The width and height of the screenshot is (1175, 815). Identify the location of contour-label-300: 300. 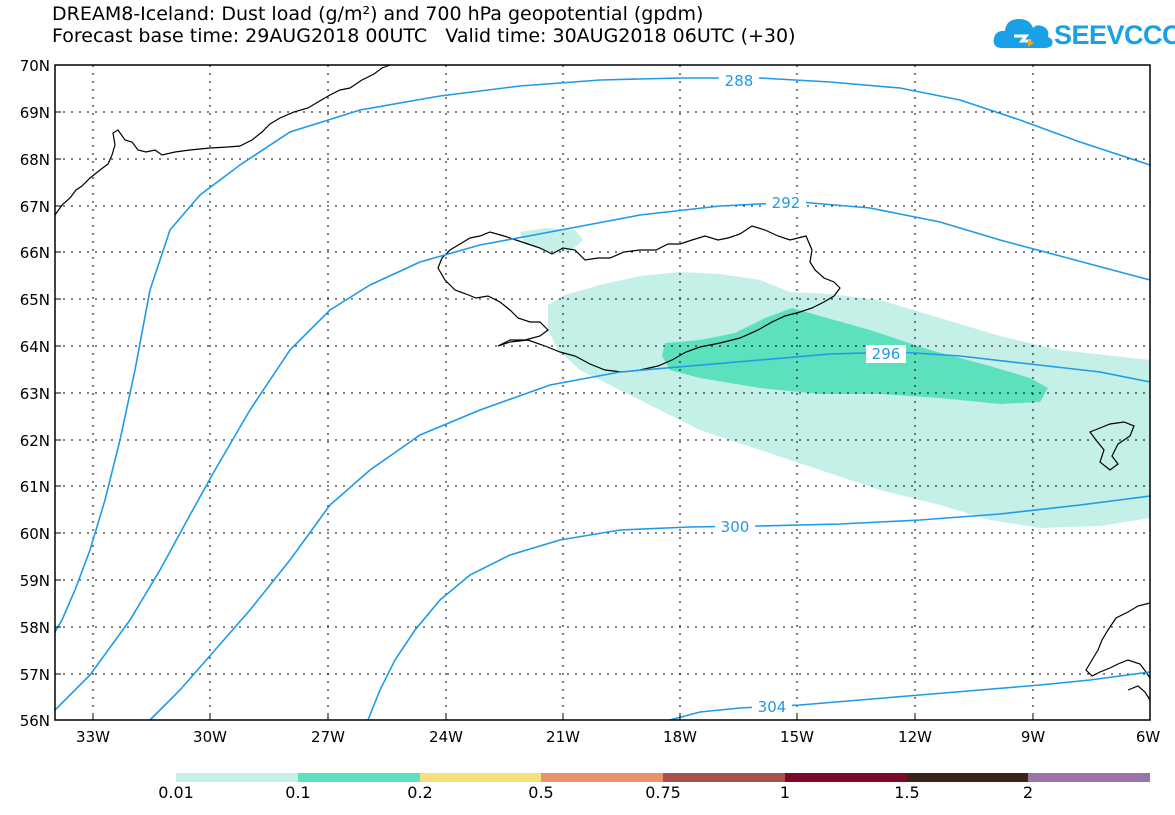
(735, 527).